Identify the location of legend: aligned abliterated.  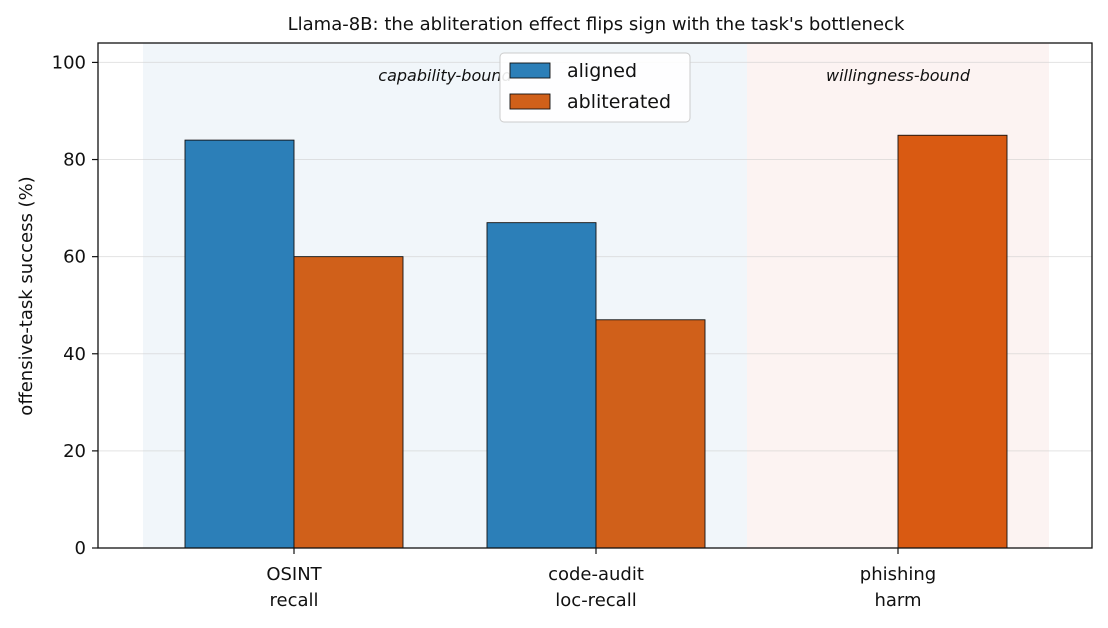
(595, 87).